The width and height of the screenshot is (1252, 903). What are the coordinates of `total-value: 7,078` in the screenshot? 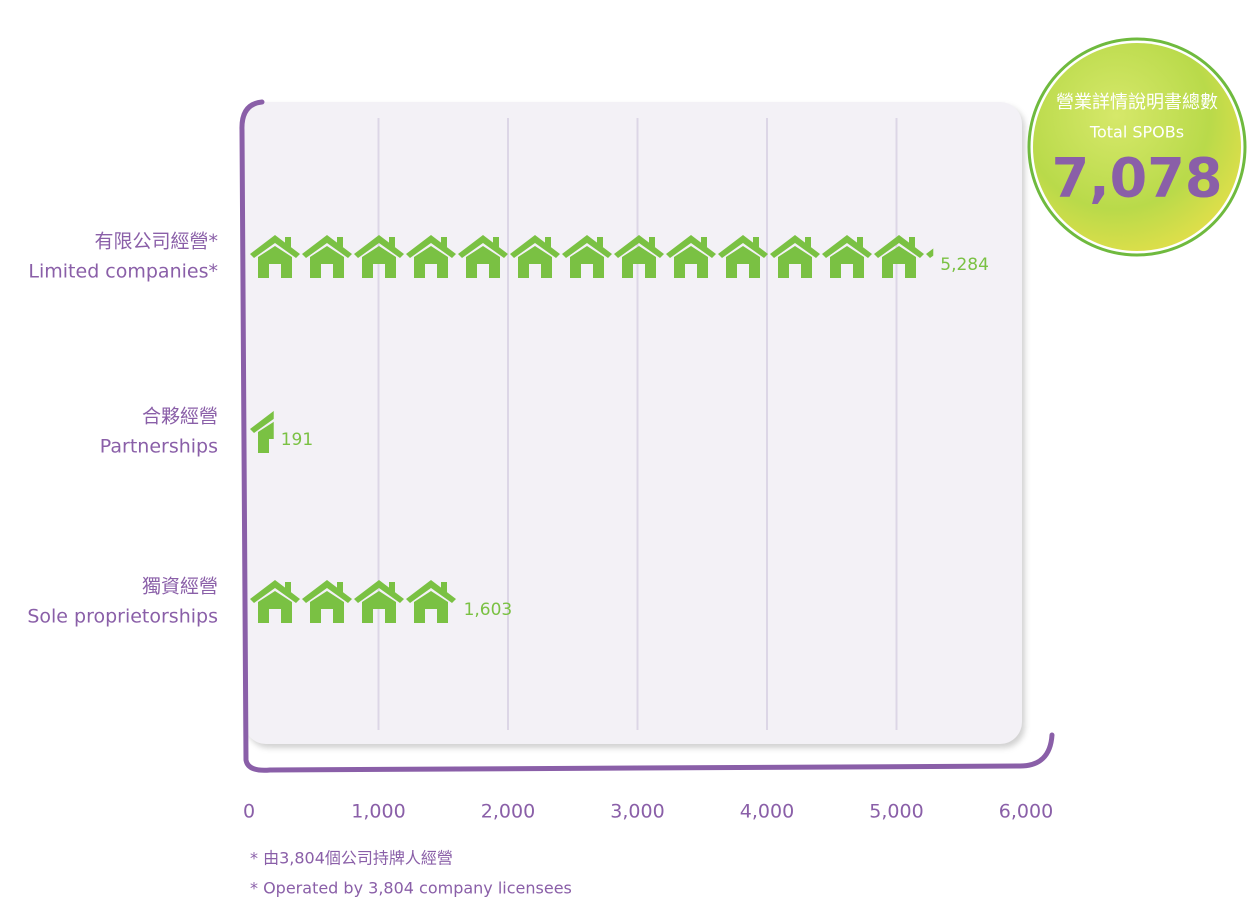 It's located at (1137, 178).